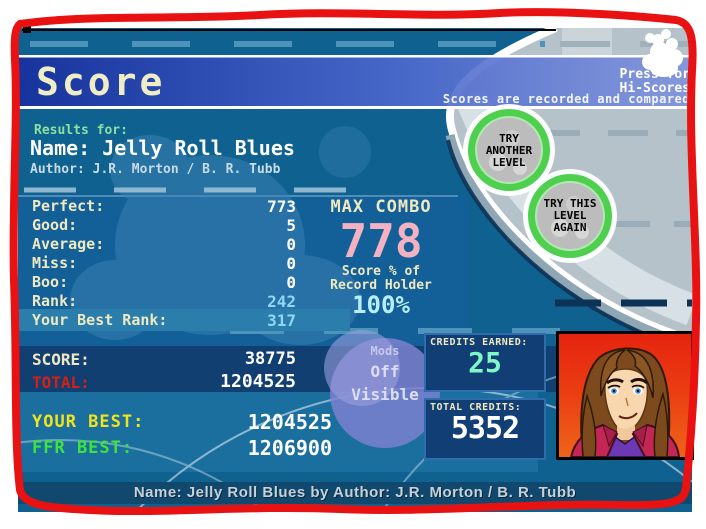  Describe the element at coordinates (281, 206) in the screenshot. I see `stat-value: 773` at that location.